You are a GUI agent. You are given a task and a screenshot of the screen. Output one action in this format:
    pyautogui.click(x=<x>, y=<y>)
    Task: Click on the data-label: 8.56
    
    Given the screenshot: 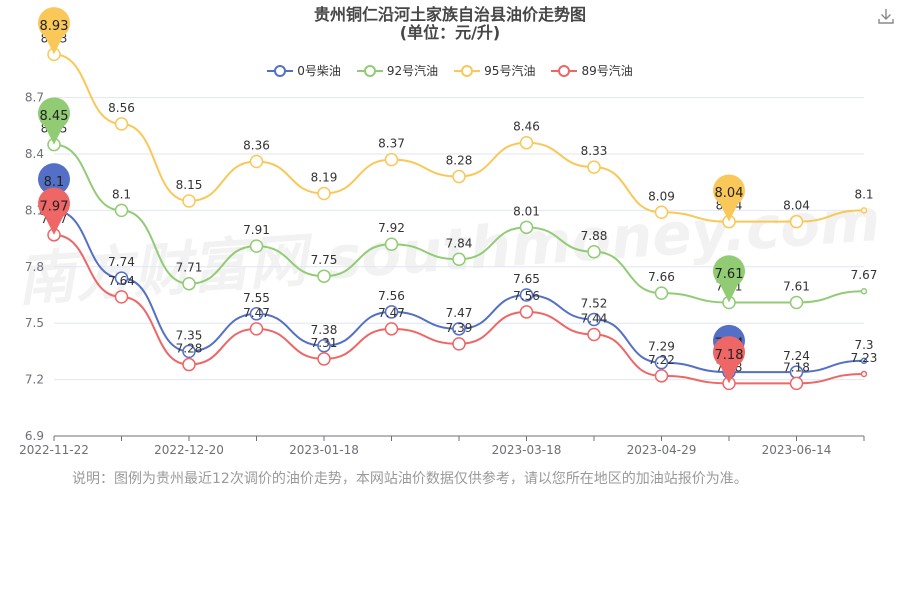 What is the action you would take?
    pyautogui.click(x=121, y=108)
    